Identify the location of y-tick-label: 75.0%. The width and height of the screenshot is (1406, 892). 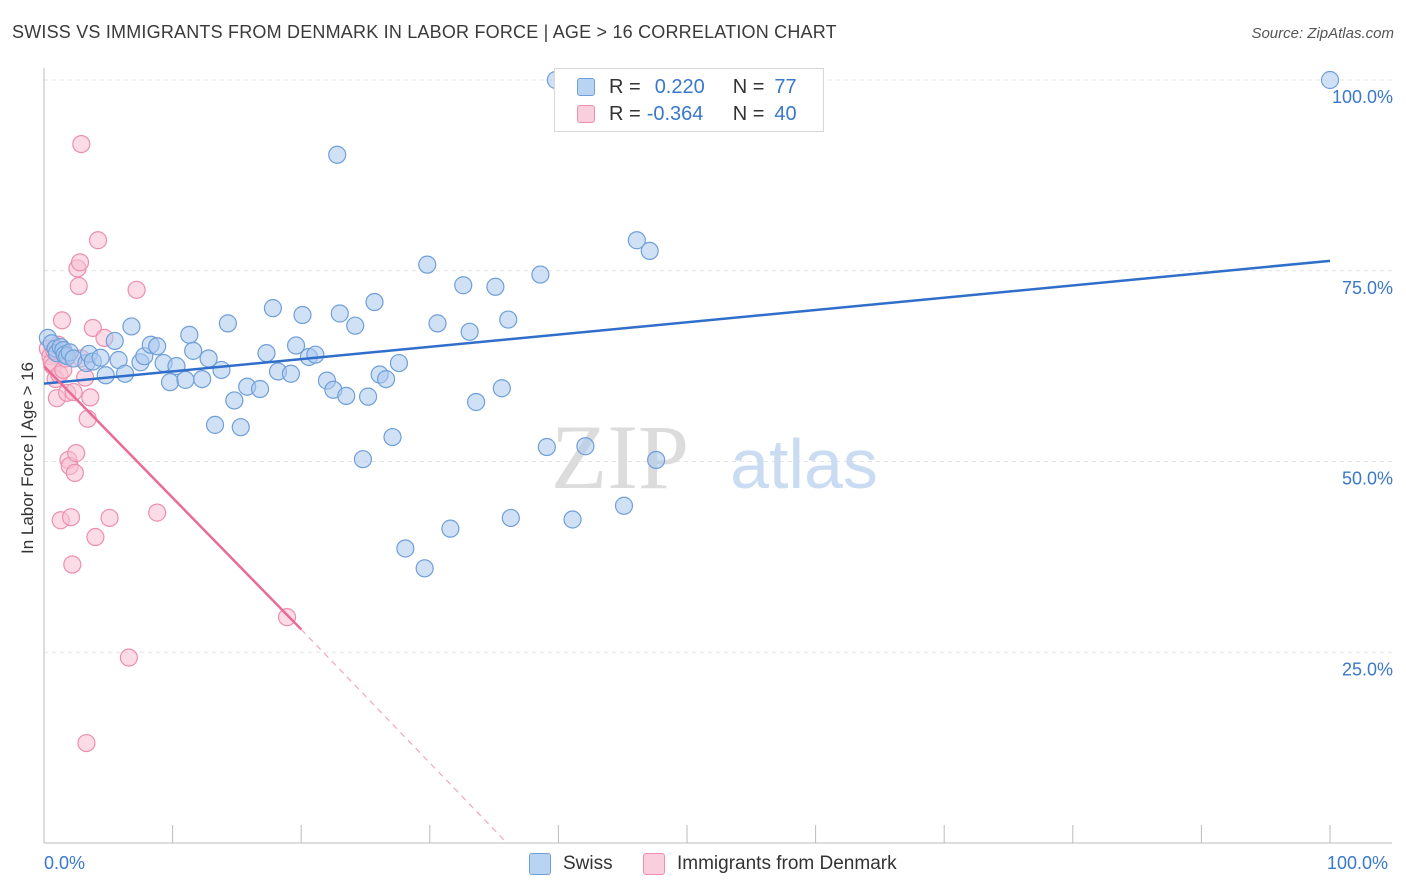
(1367, 288).